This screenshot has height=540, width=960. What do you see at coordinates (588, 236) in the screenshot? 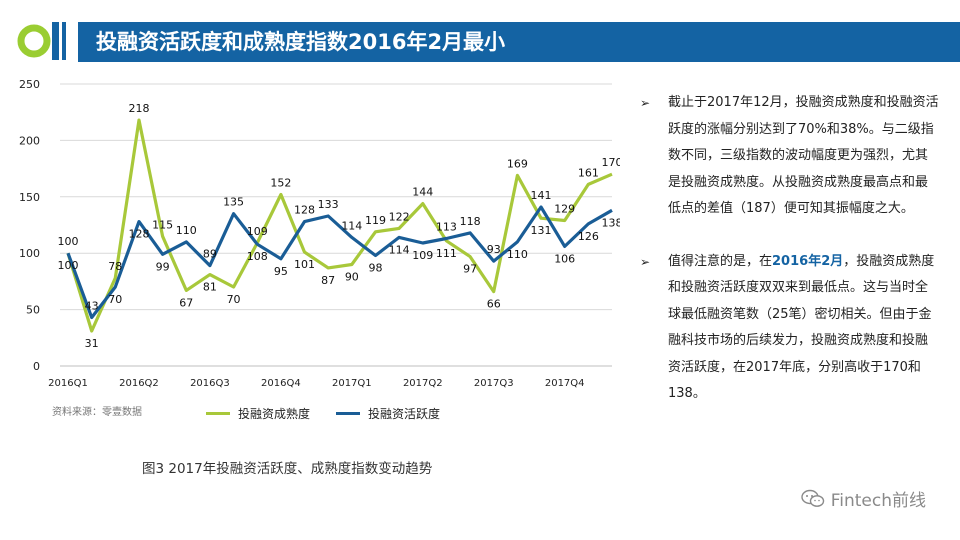
I see `data-label-activity: 126` at bounding box center [588, 236].